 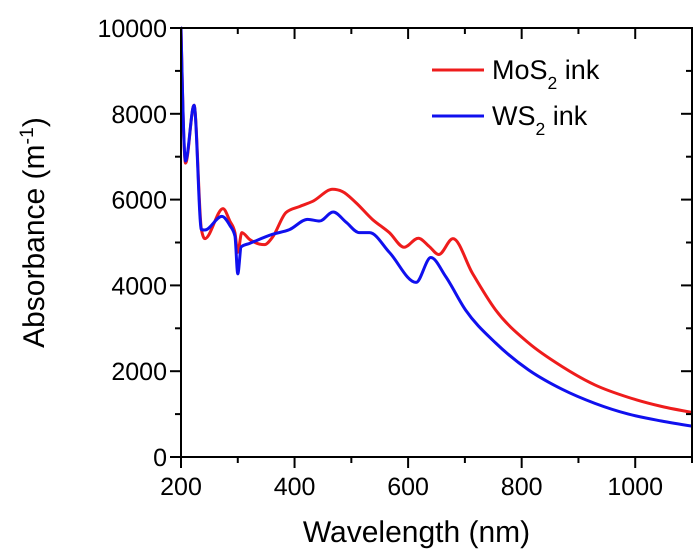 I want to click on x-tick-label: 400, so click(x=295, y=487).